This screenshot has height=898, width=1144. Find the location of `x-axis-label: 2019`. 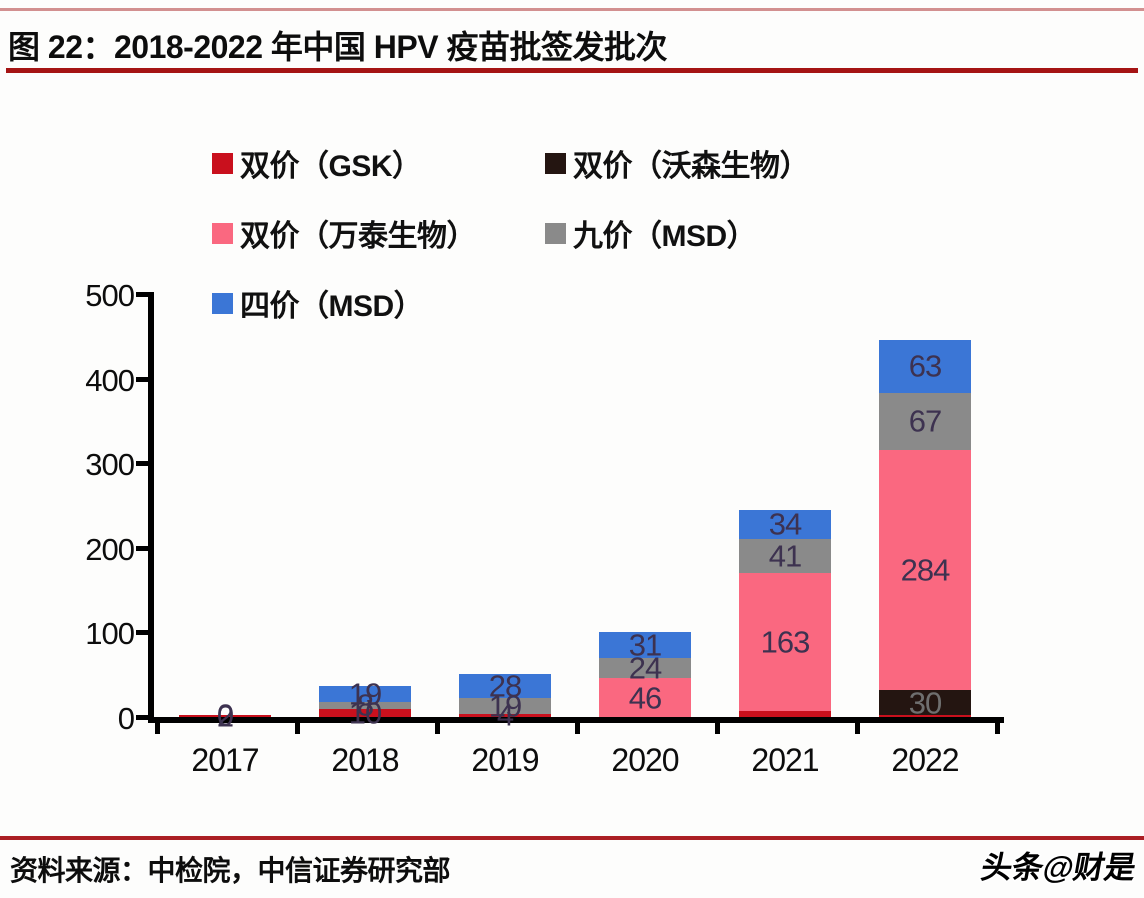

x-axis-label: 2019 is located at coordinates (505, 760).